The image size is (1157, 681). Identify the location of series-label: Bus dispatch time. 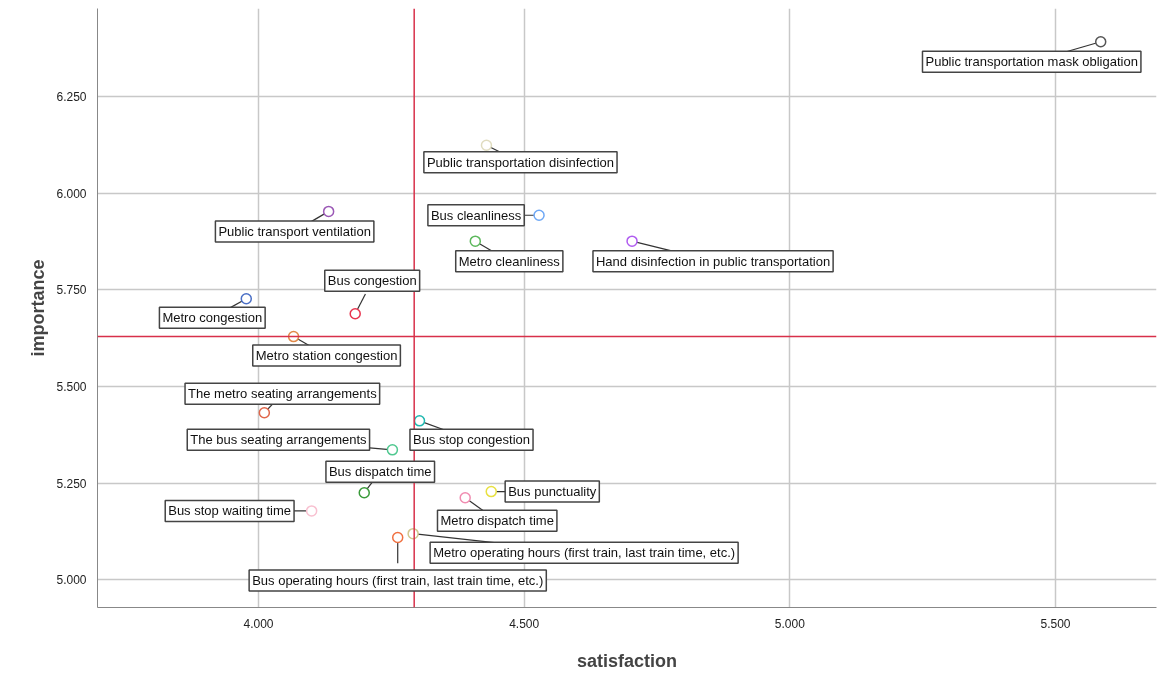
(380, 472).